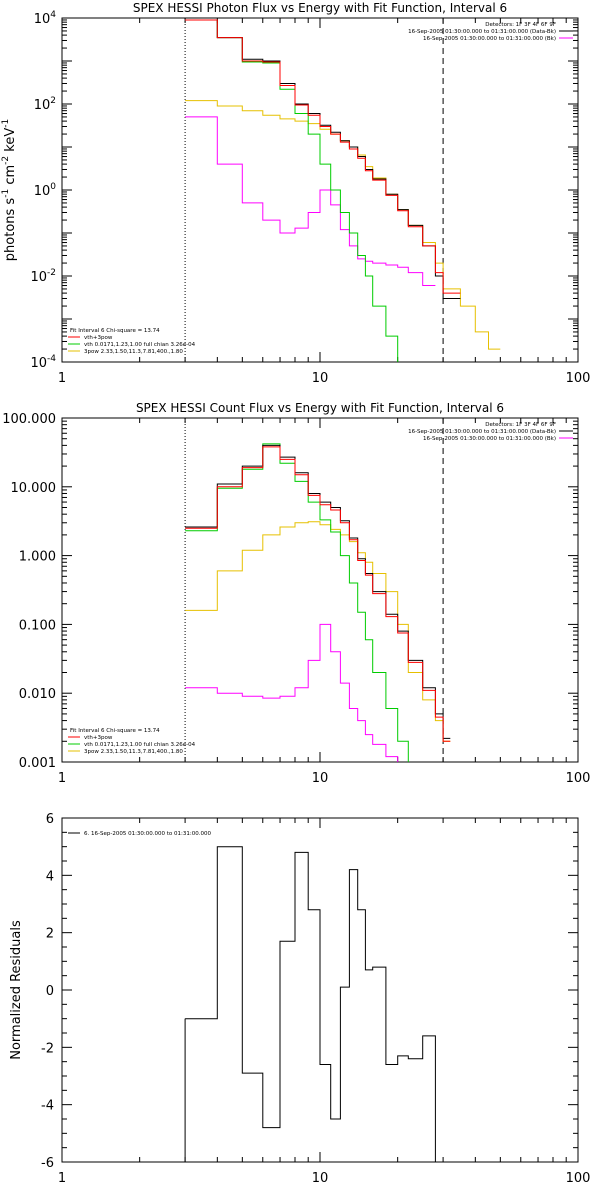 This screenshot has width=600, height=1200. Describe the element at coordinates (45, 190) in the screenshot. I see `y-tick-label: 10⁰` at that location.